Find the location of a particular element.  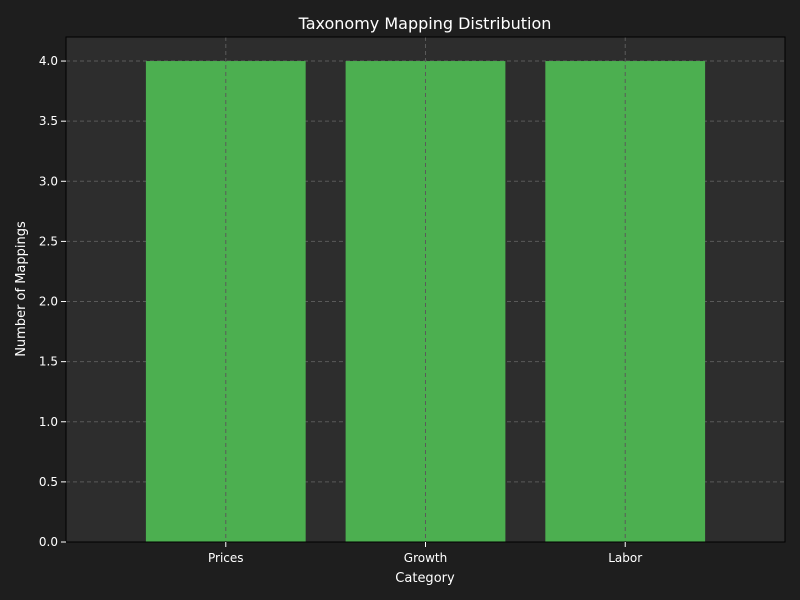

y-tick-label: 1.5 is located at coordinates (48, 362).